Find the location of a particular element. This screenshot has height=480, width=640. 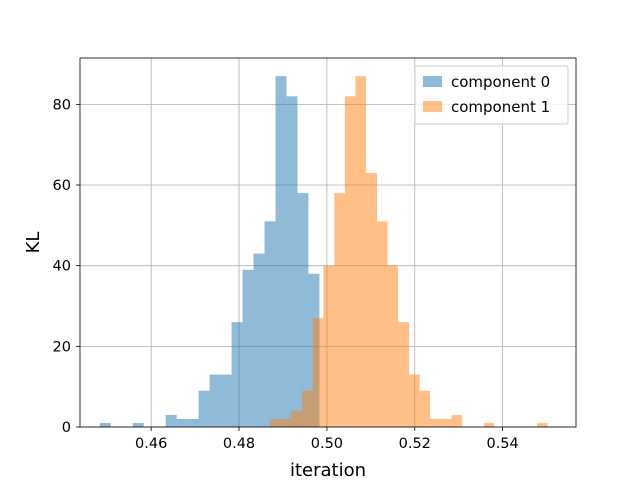

y-axis-label: KL is located at coordinates (33, 243).